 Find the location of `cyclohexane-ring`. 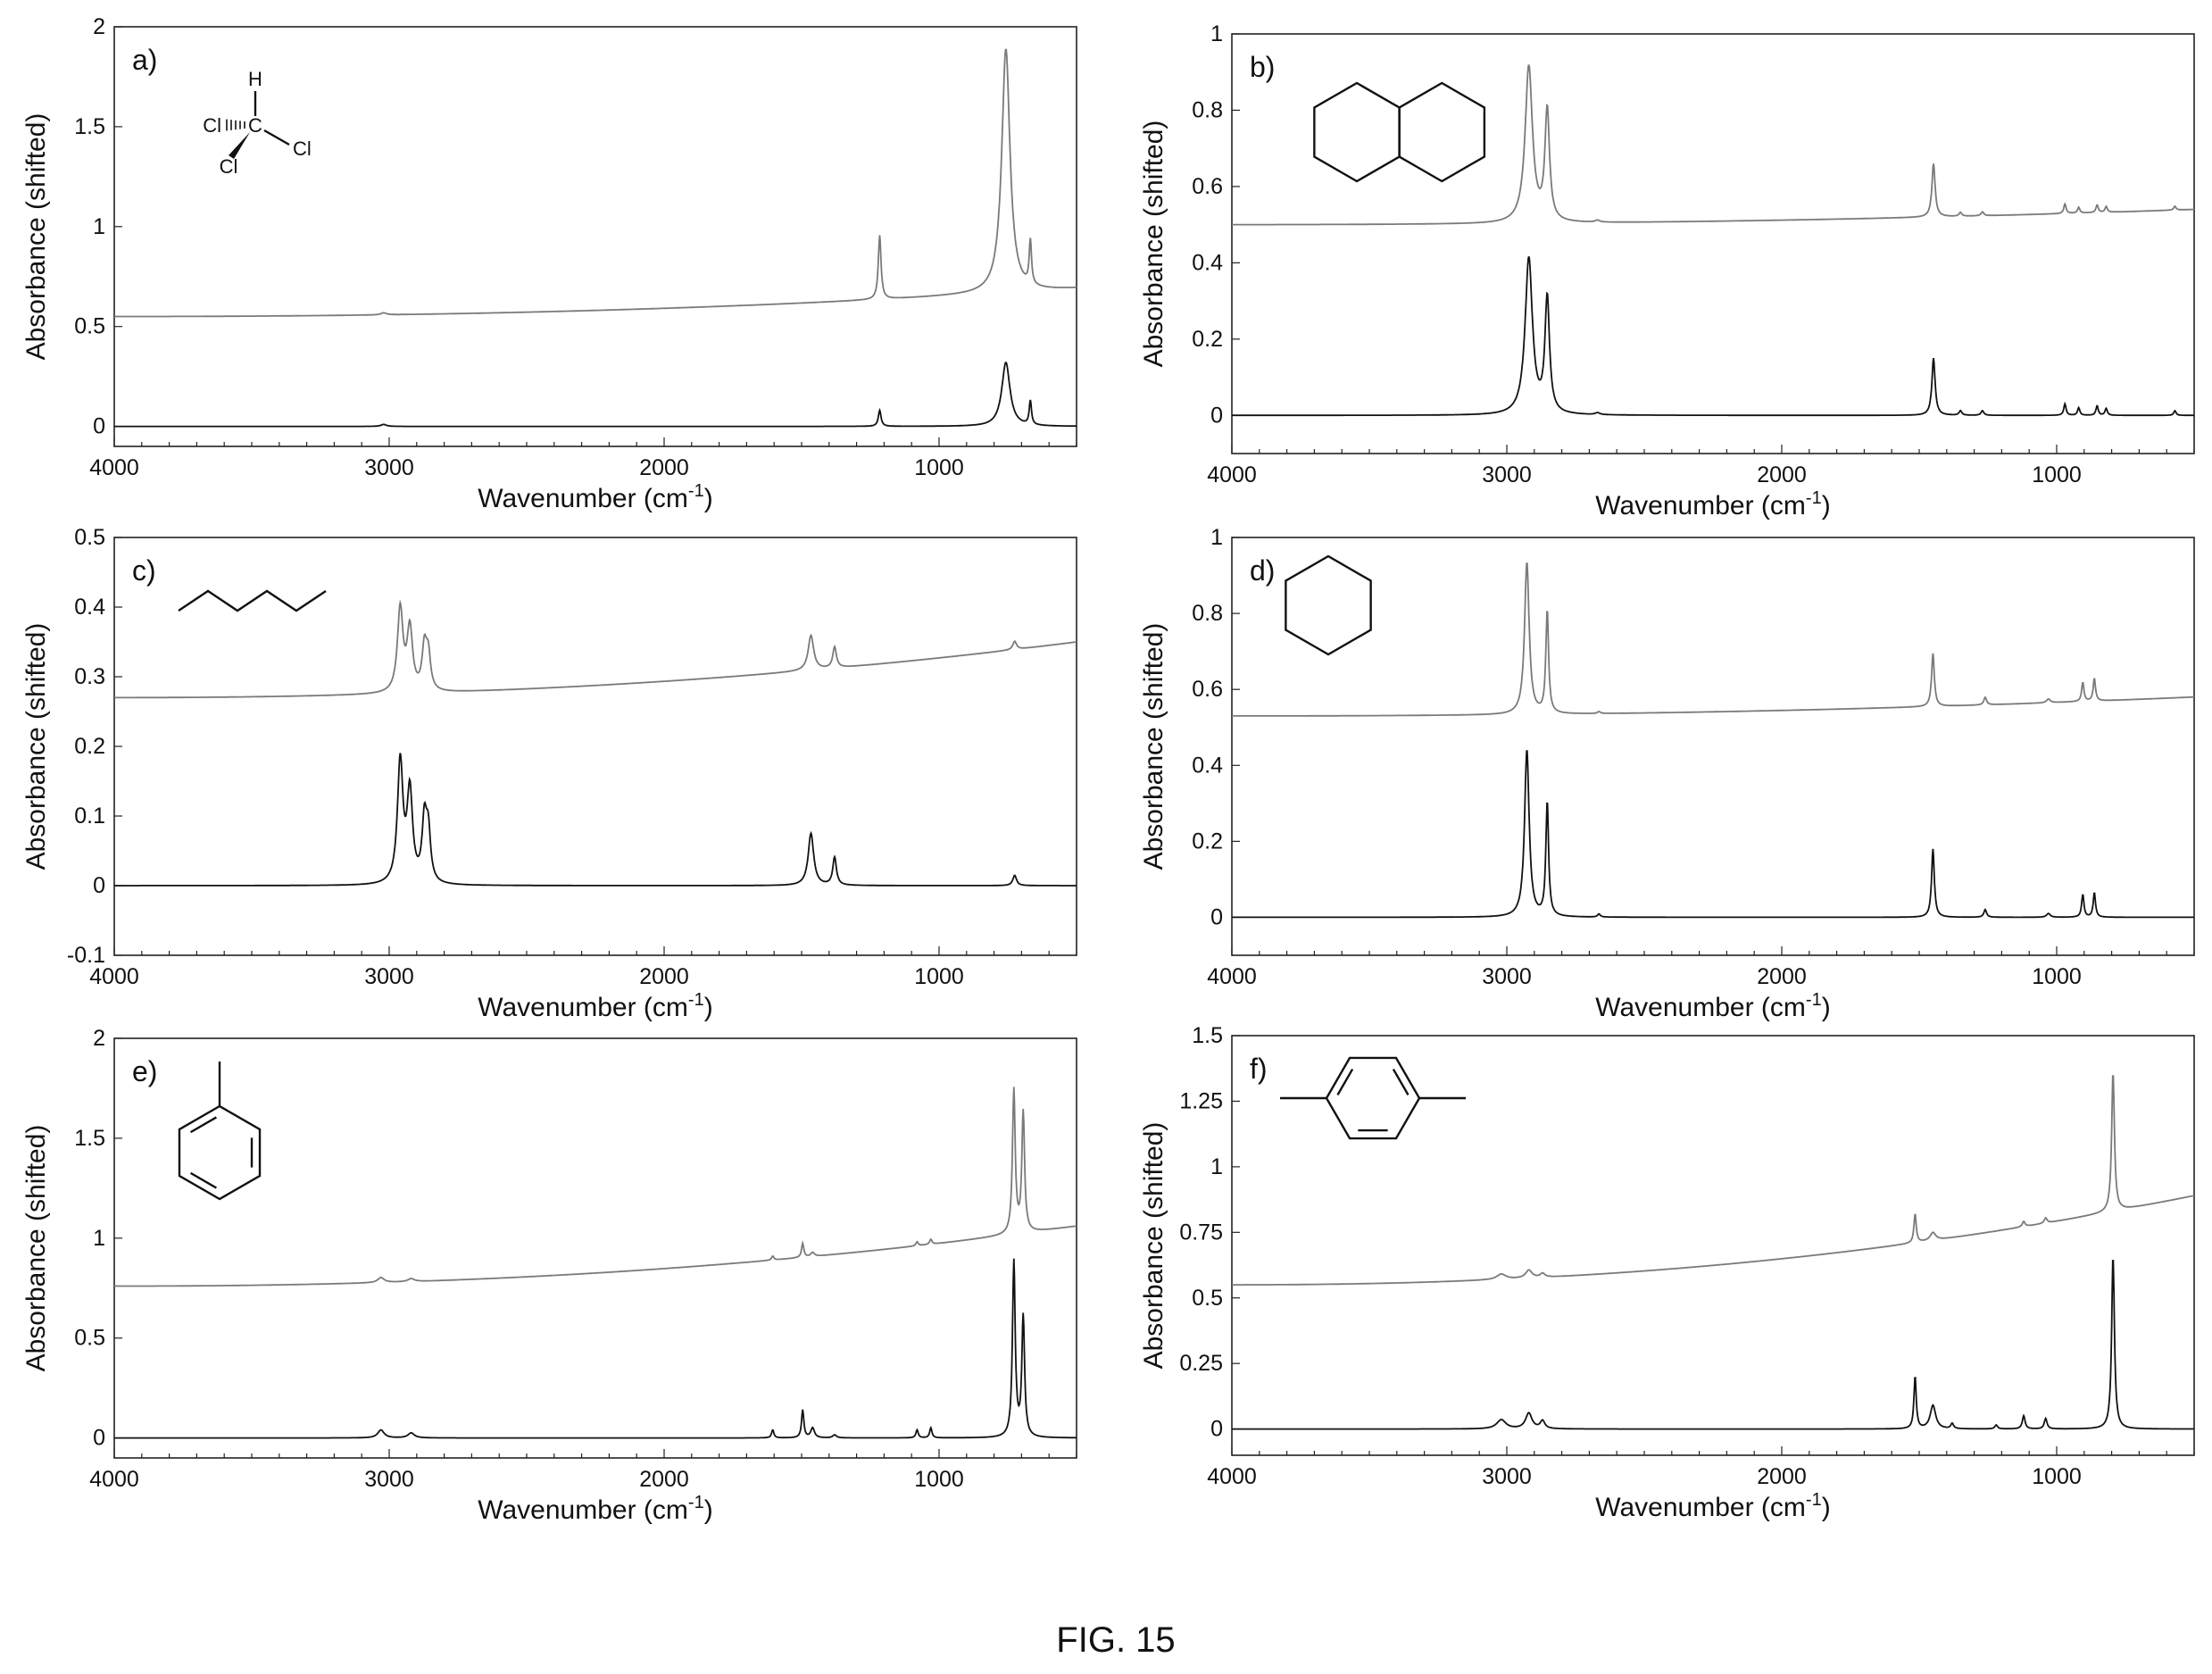

cyclohexane-ring is located at coordinates (1328, 605).